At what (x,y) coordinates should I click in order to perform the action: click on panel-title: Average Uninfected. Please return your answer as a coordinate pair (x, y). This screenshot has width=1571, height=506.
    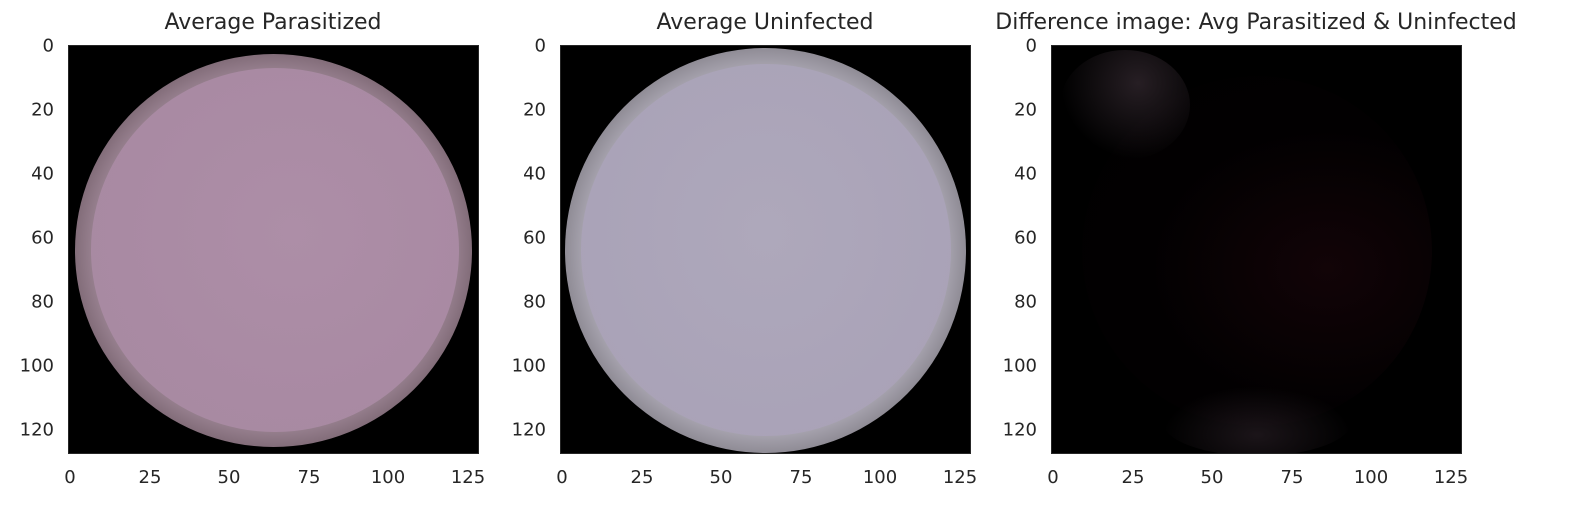
    Looking at the image, I should click on (765, 22).